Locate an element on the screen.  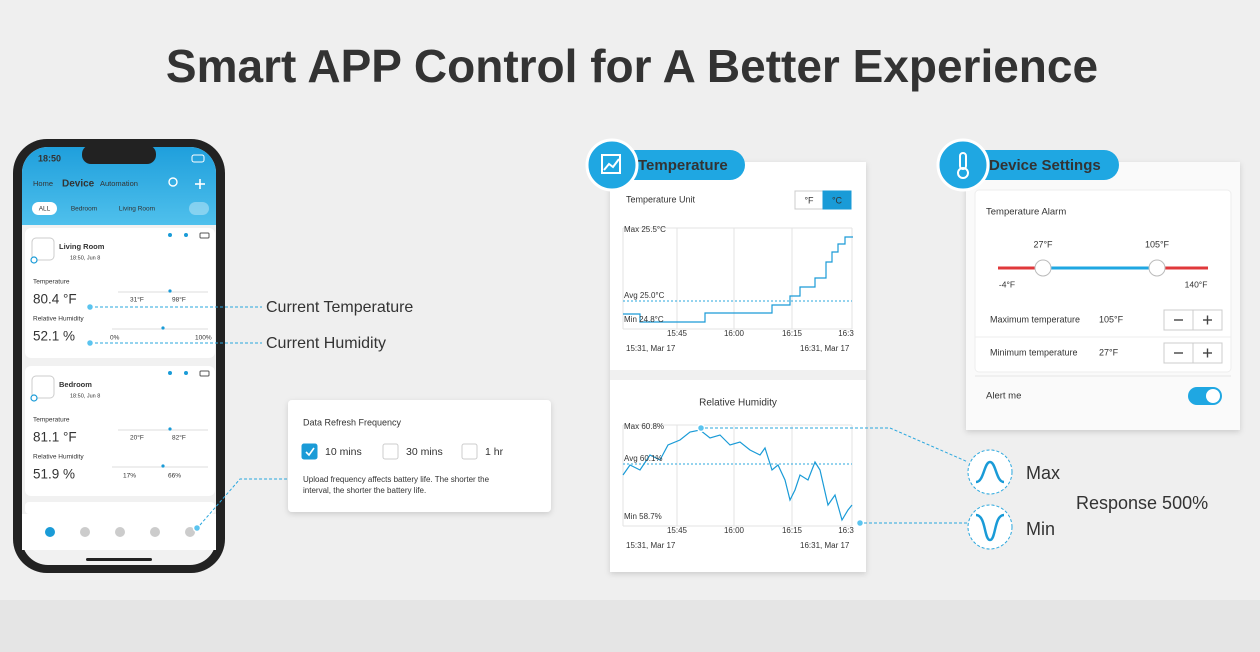
legend-response: Response 500% is located at coordinates (1142, 503).